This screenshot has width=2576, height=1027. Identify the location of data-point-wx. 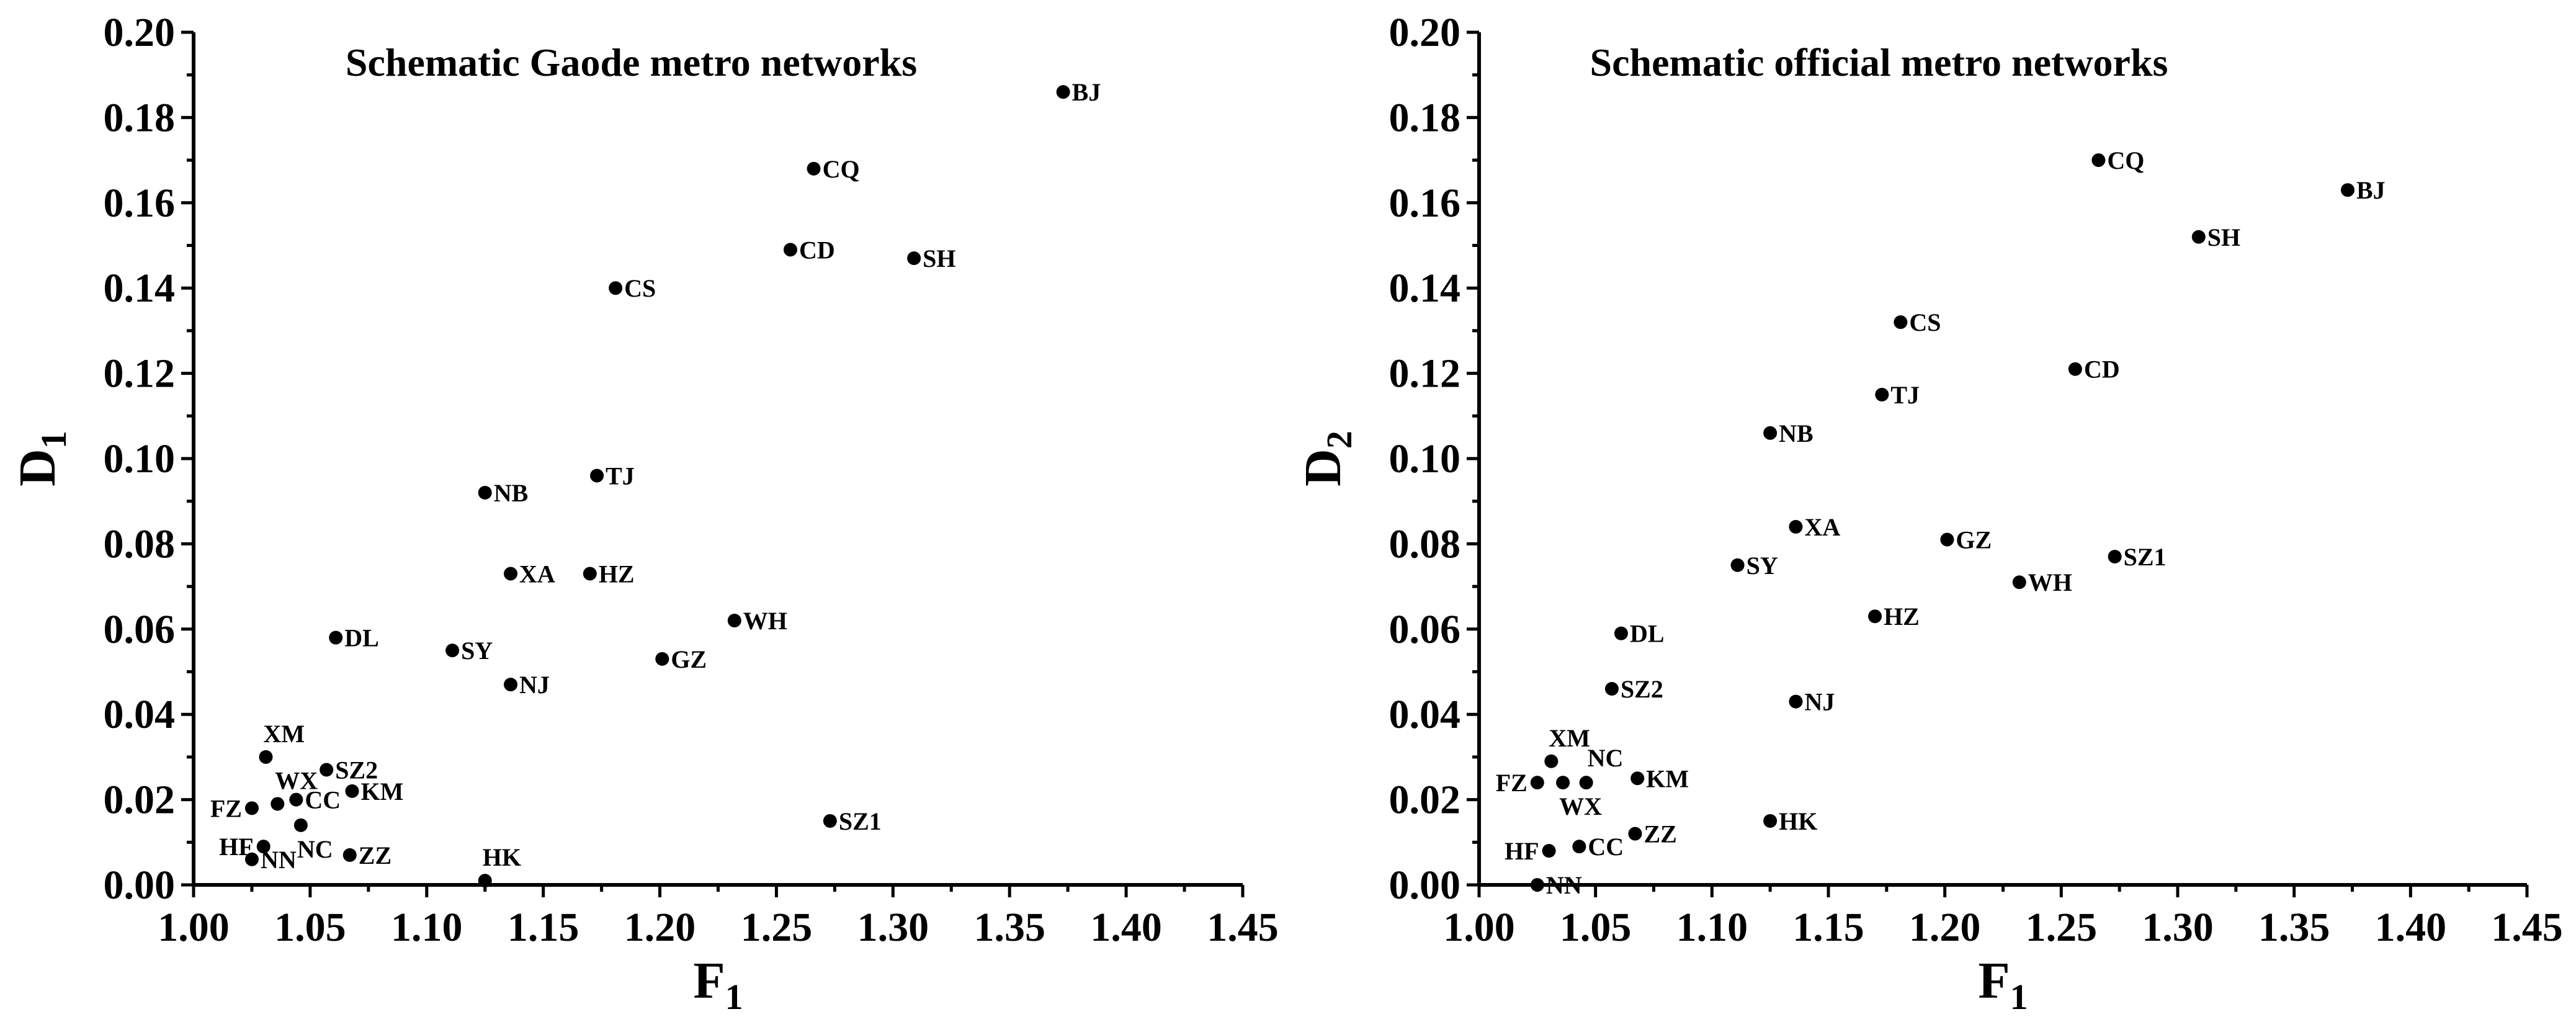
(1563, 783).